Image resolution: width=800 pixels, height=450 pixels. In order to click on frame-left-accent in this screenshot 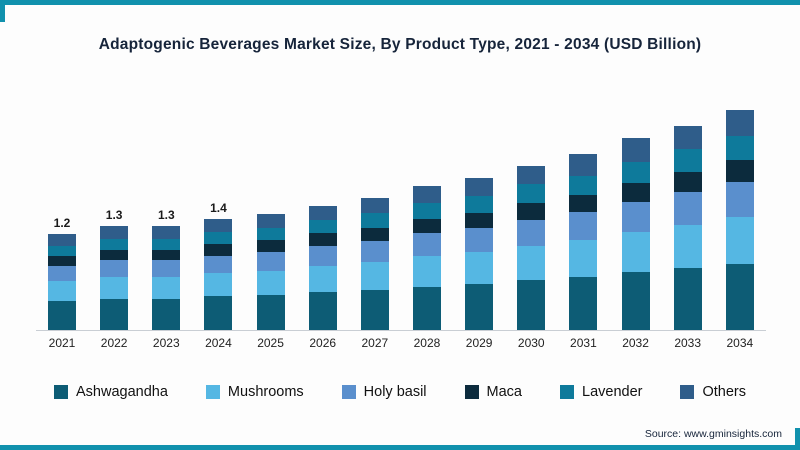, I will do `click(2, 11)`.